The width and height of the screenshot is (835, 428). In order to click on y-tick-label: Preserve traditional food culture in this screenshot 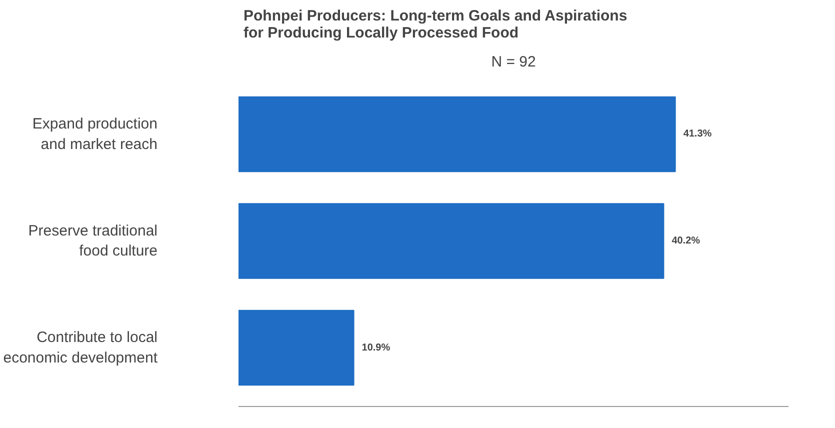, I will do `click(93, 241)`.